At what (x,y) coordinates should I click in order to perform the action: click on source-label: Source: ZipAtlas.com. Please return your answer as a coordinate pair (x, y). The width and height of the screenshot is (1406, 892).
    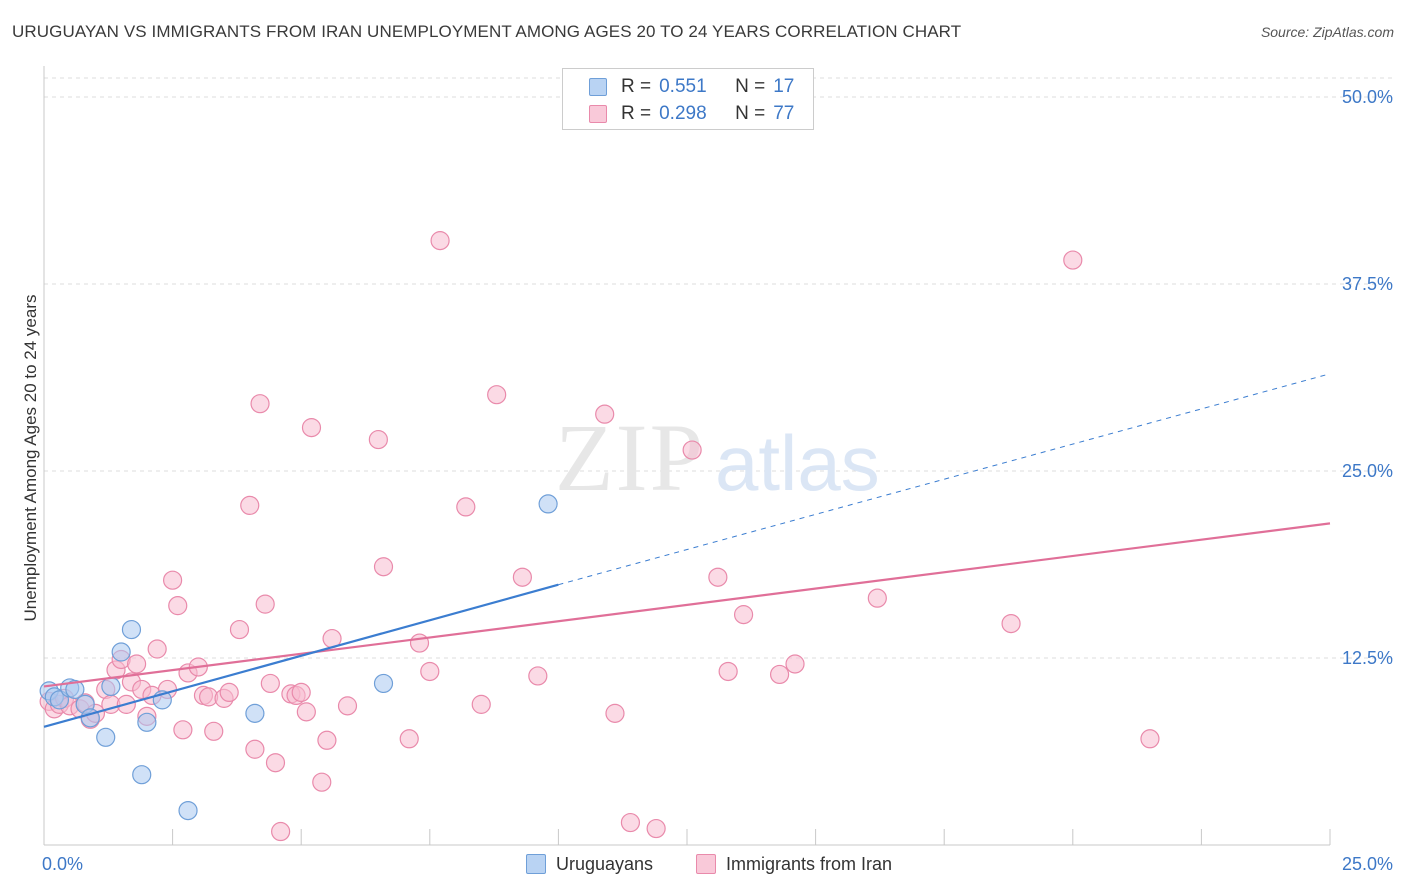
    Looking at the image, I should click on (1327, 32).